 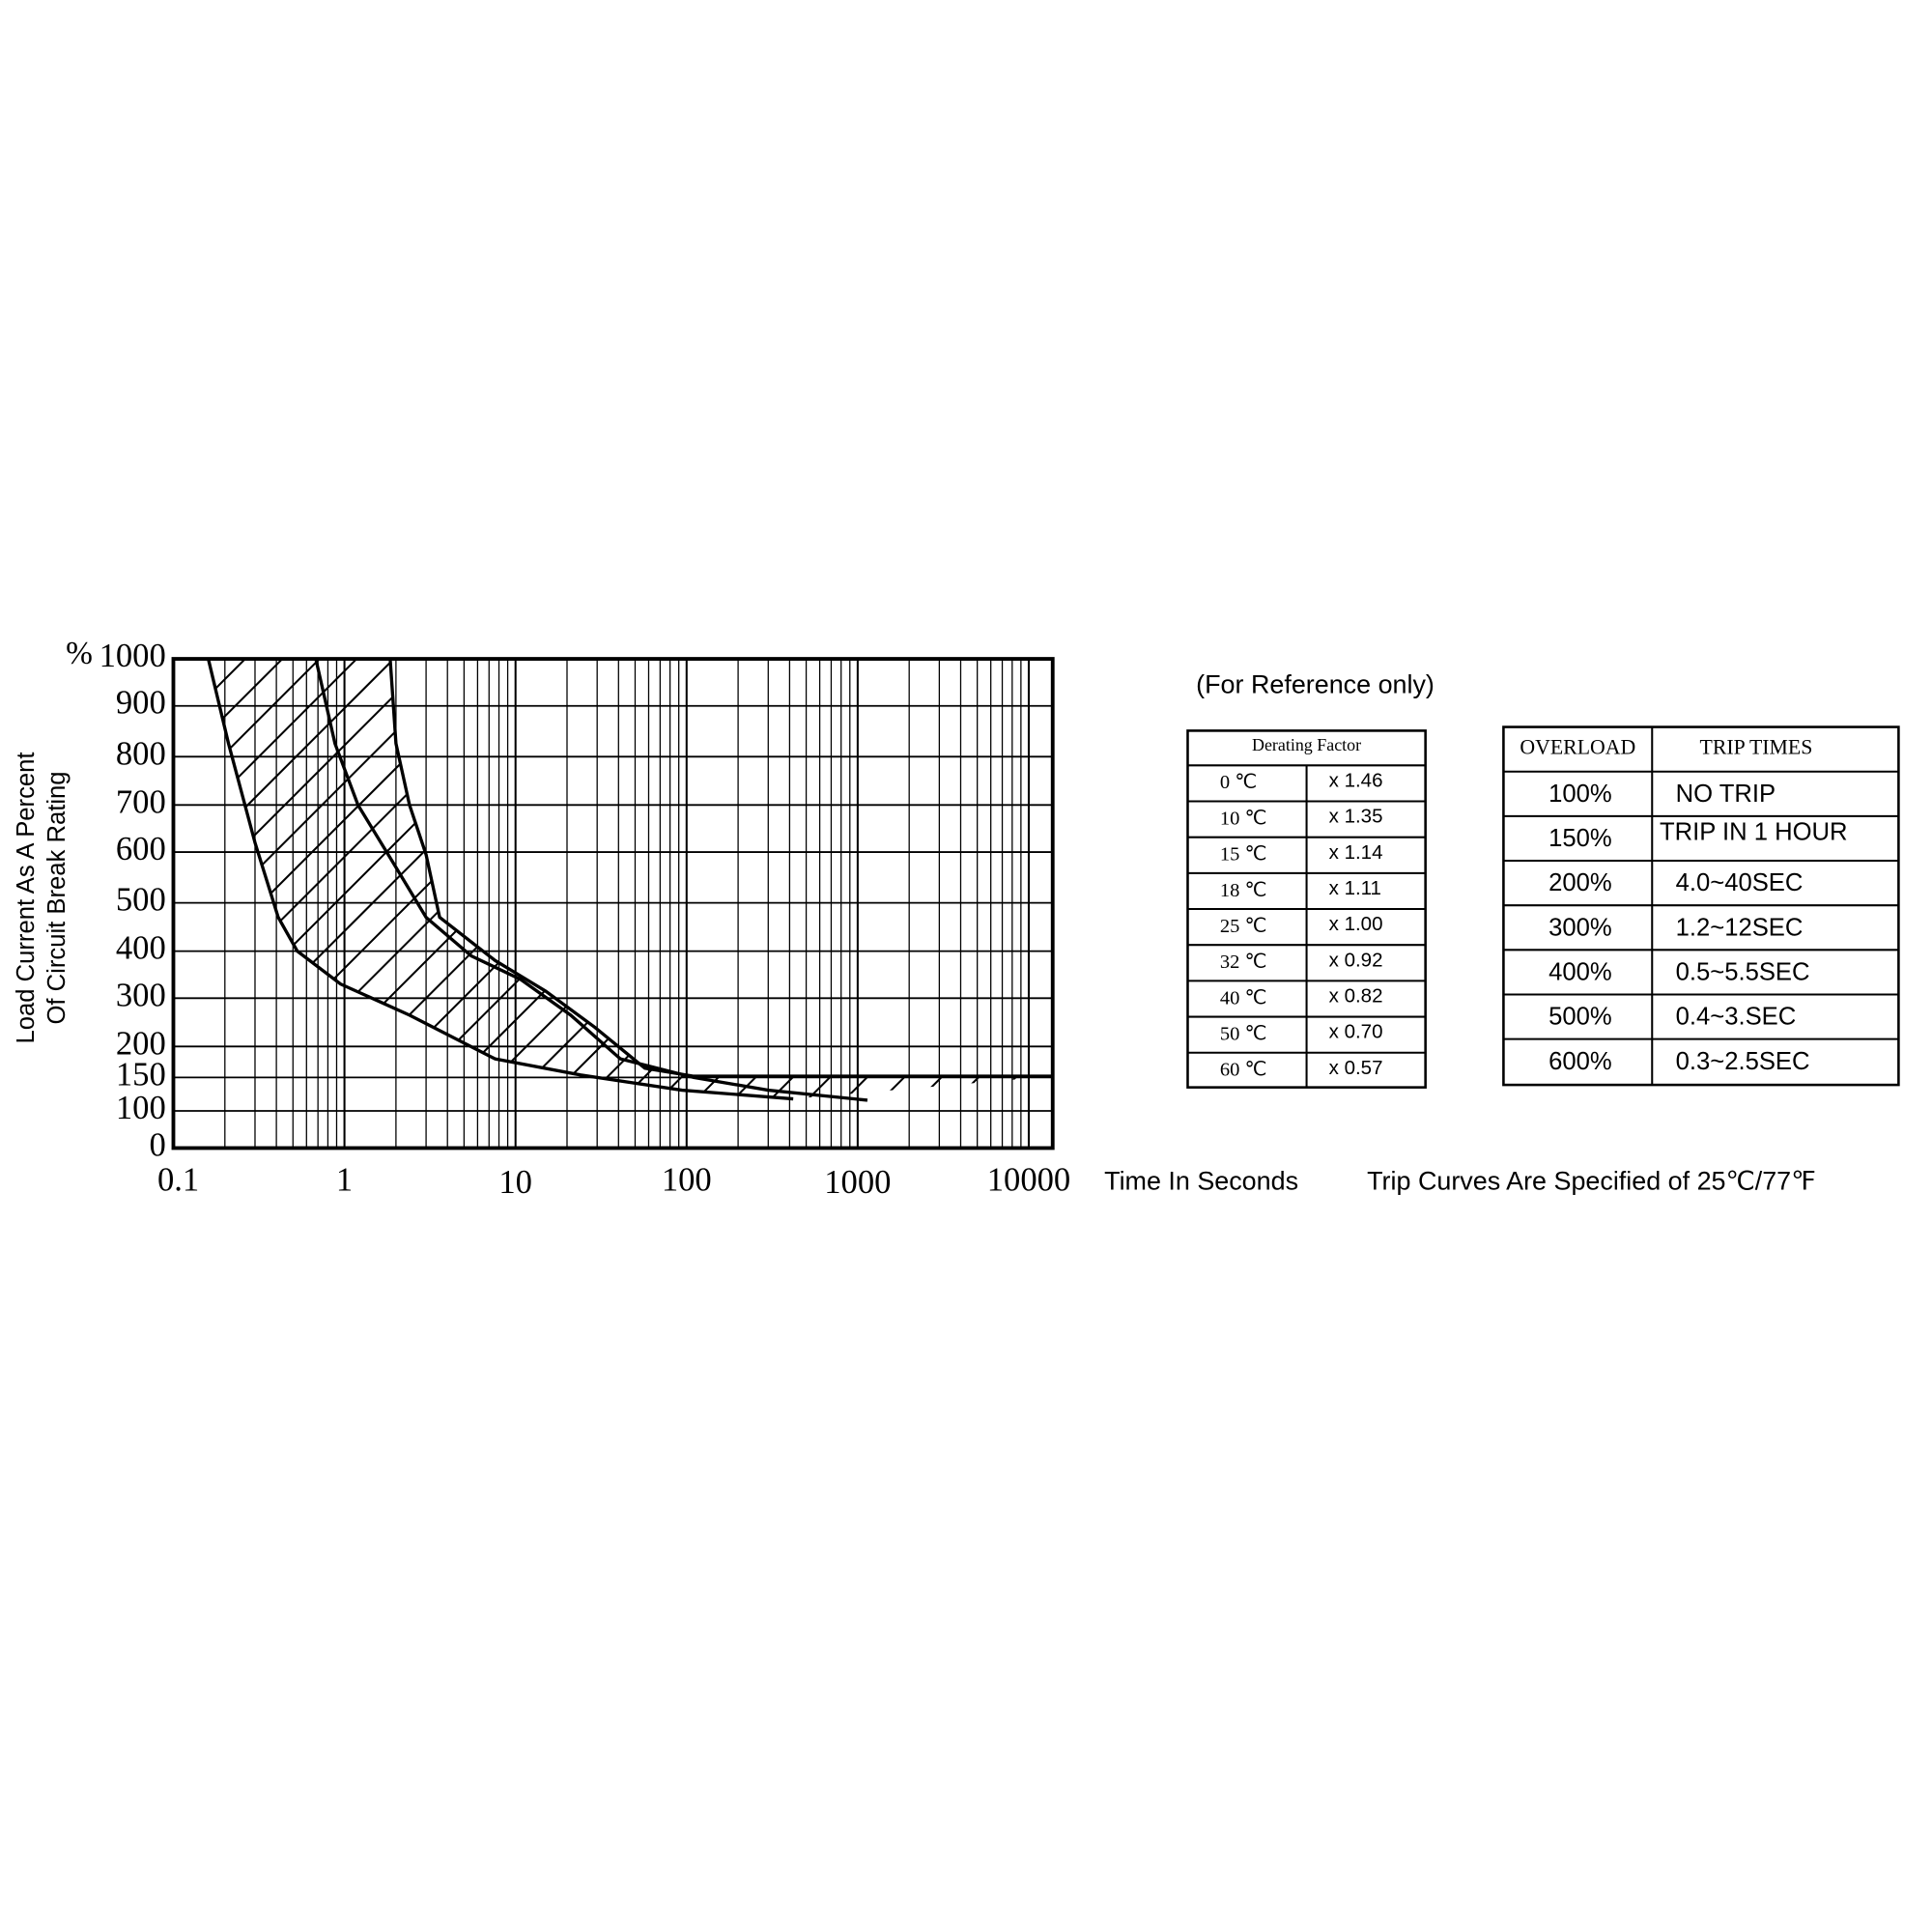 What do you see at coordinates (1201, 1180) in the screenshot?
I see `x-axis-label: Time In Seconds` at bounding box center [1201, 1180].